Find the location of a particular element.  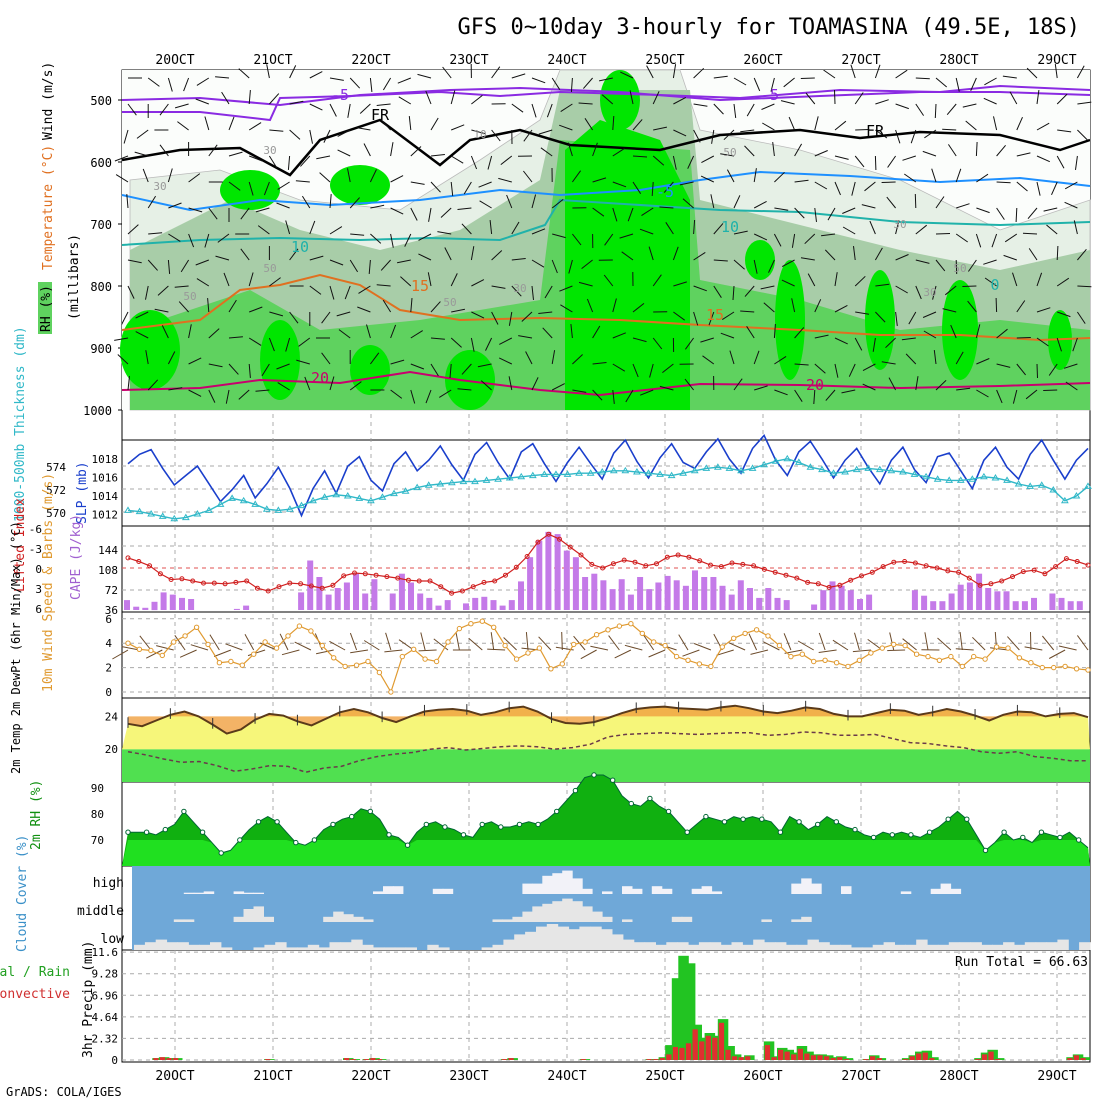

rh2m-tick-label: 80 is located at coordinates (97, 814).